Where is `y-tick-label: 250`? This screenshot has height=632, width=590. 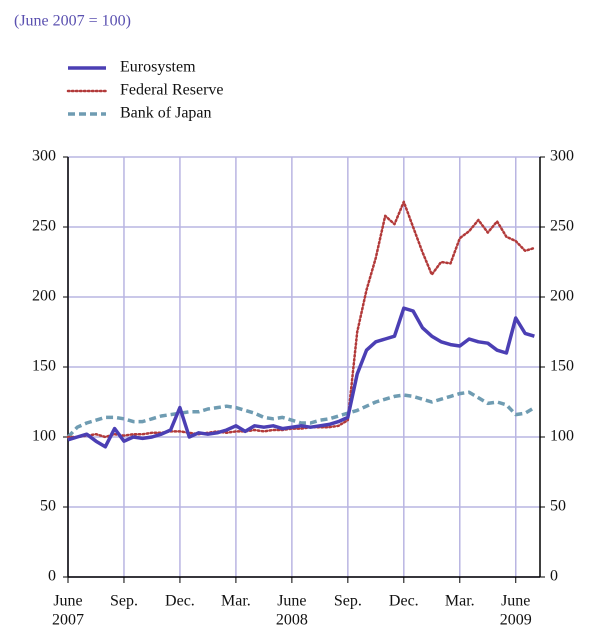
y-tick-label: 250 is located at coordinates (44, 226).